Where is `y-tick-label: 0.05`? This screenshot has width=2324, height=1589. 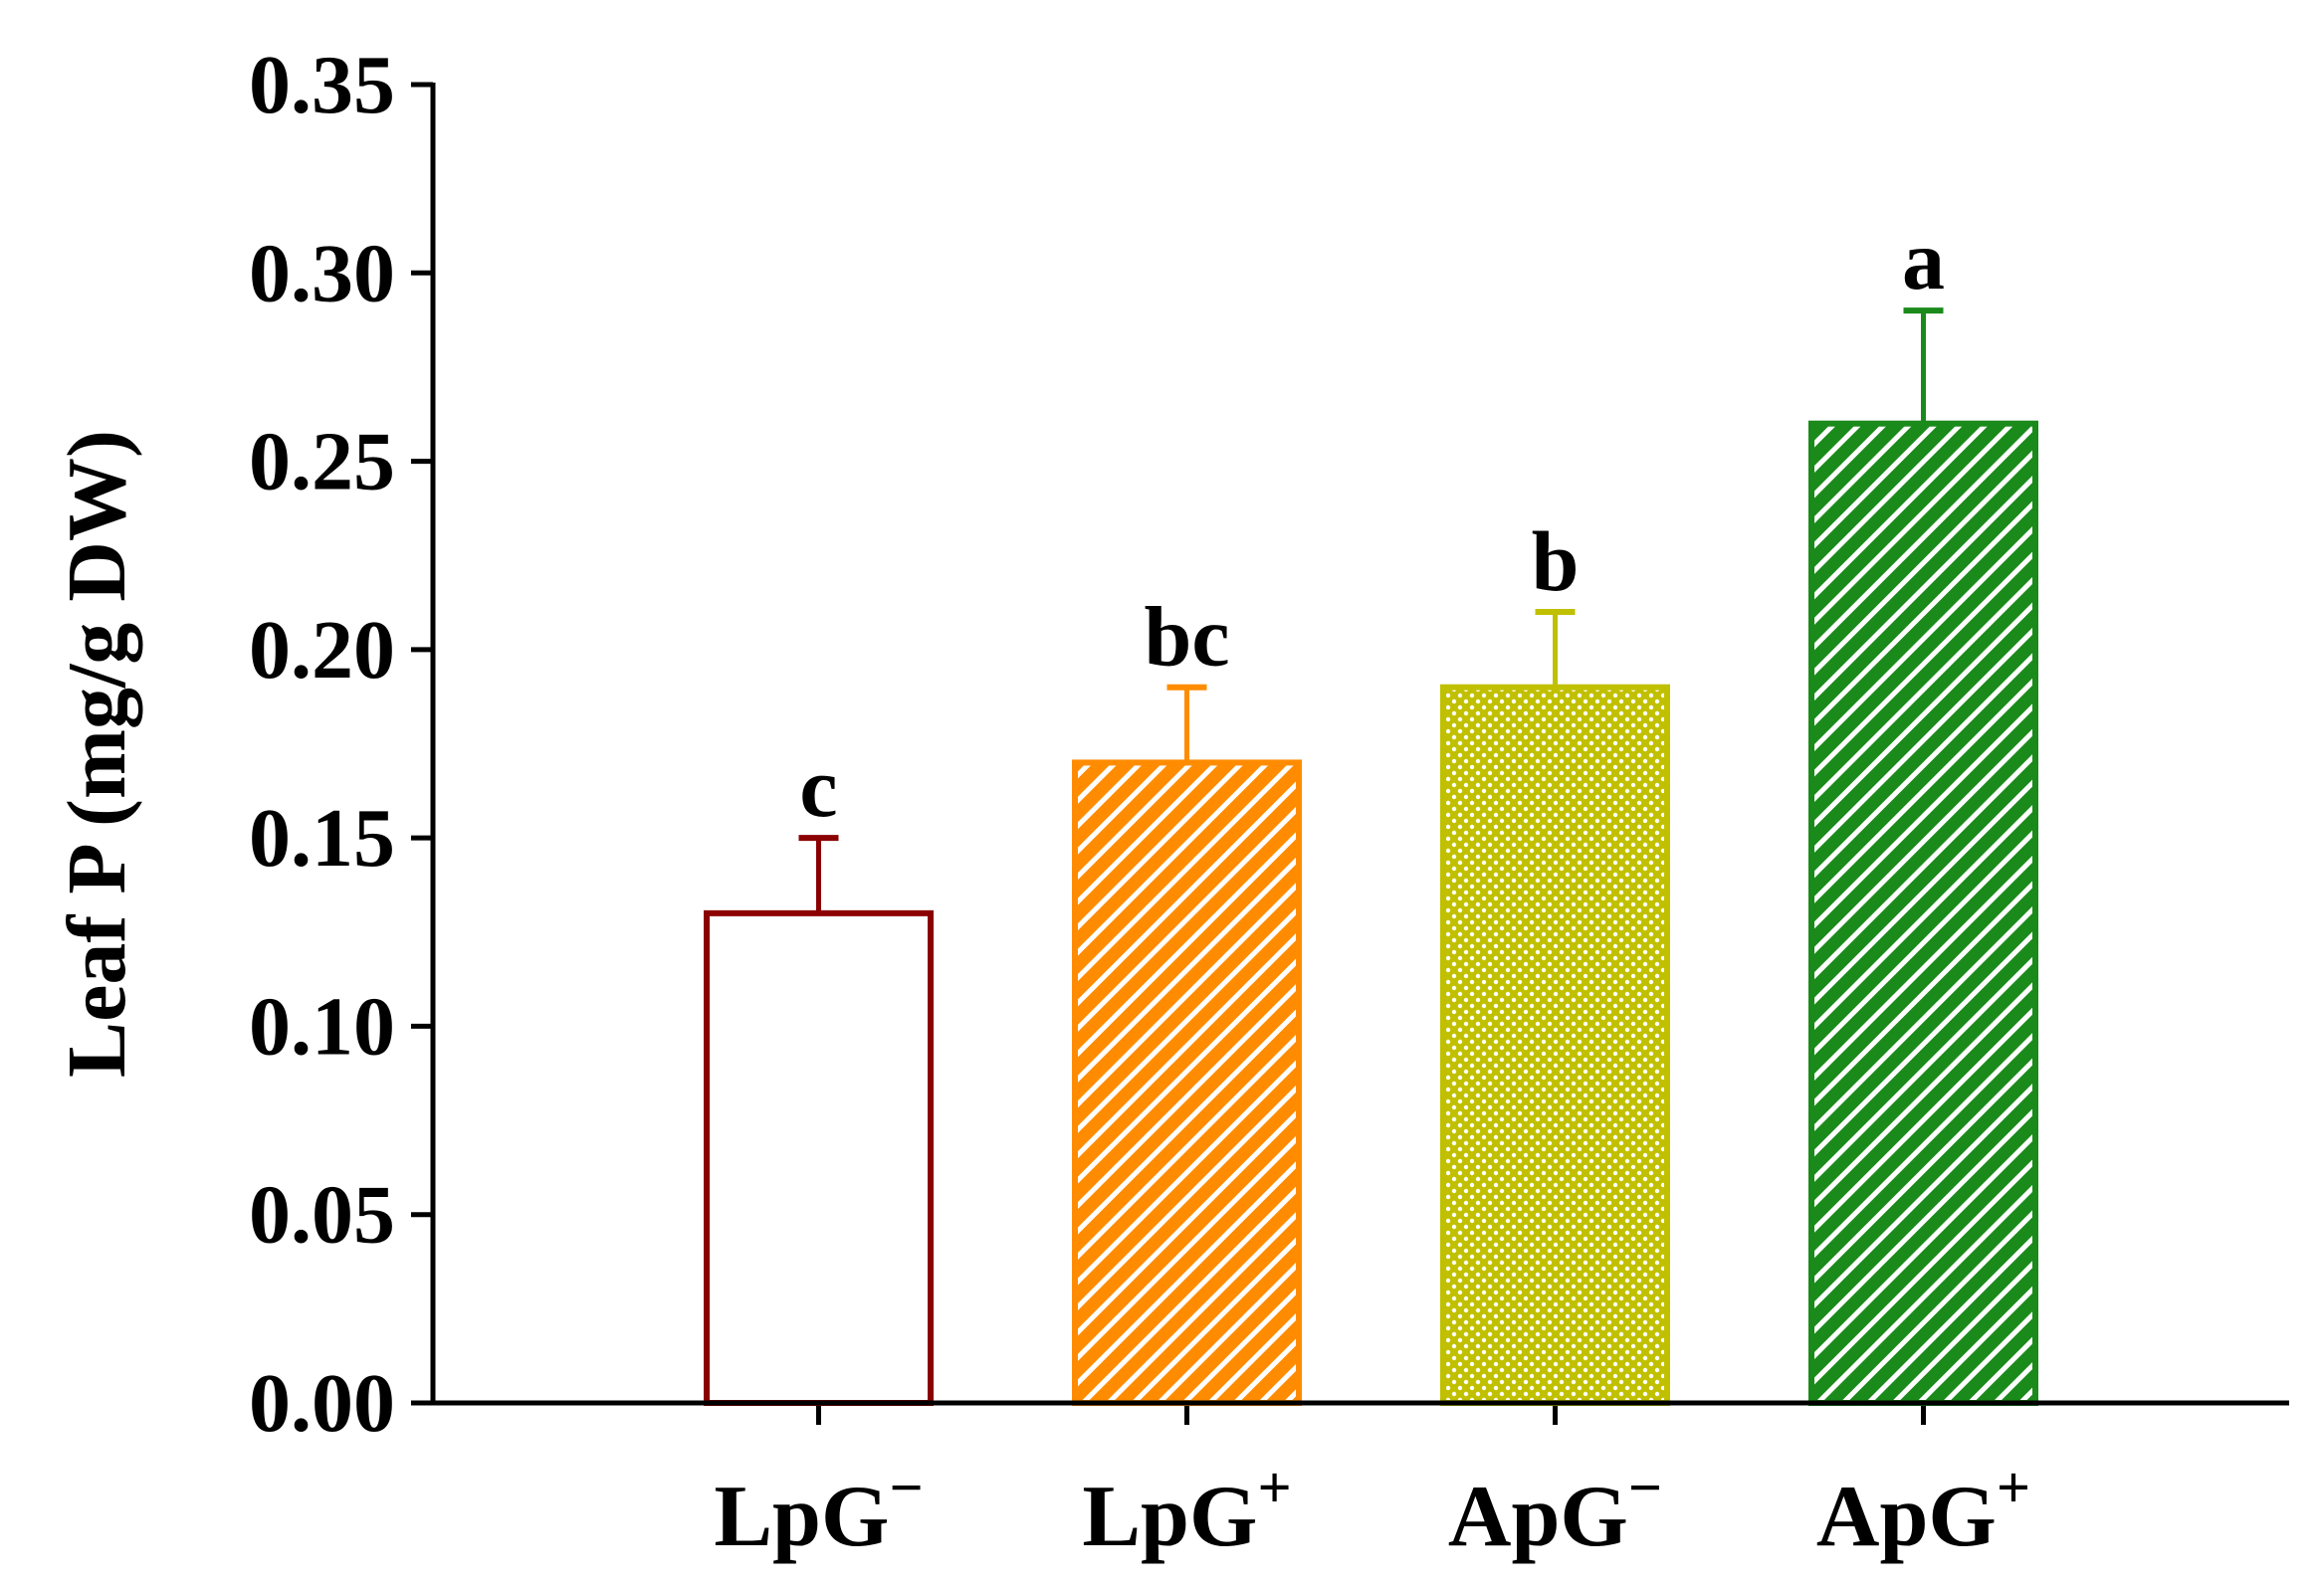 y-tick-label: 0.05 is located at coordinates (322, 1215).